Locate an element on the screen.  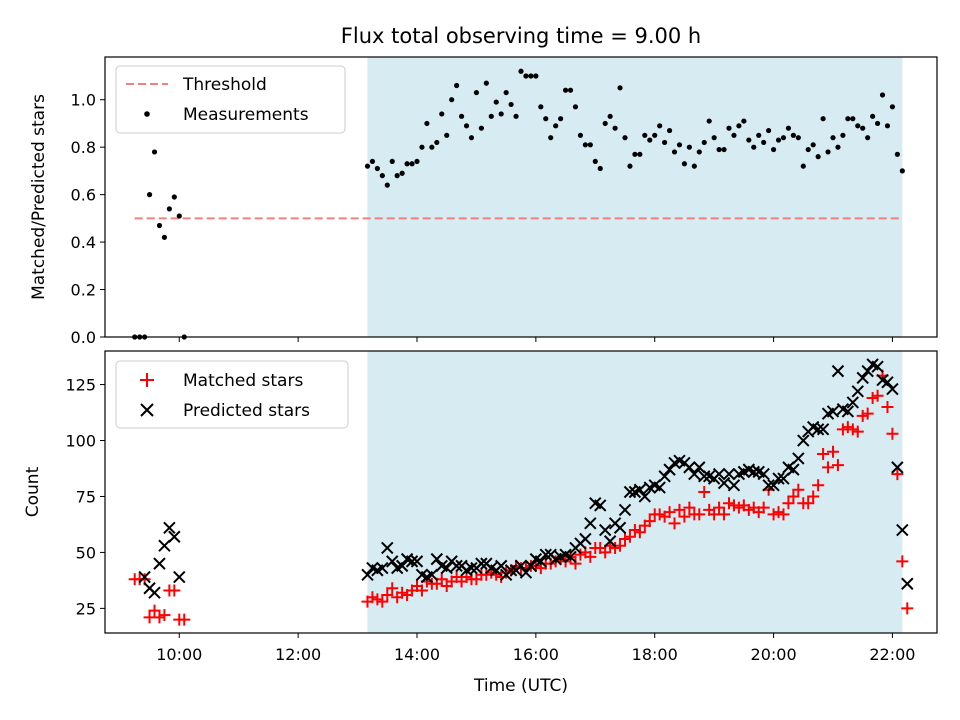
count-y-axis-label: Count is located at coordinates (33, 491).